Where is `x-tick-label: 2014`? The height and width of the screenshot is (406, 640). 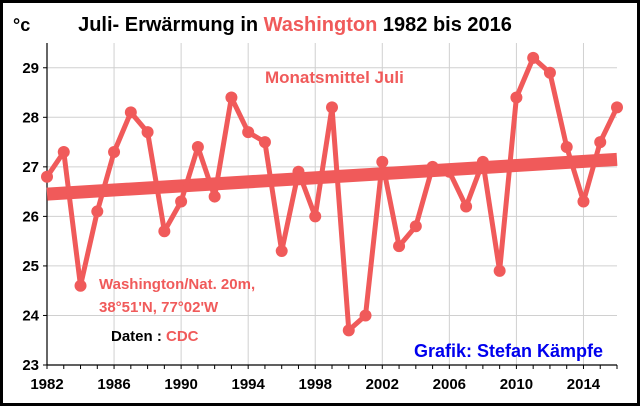
x-tick-label: 2014 is located at coordinates (584, 384).